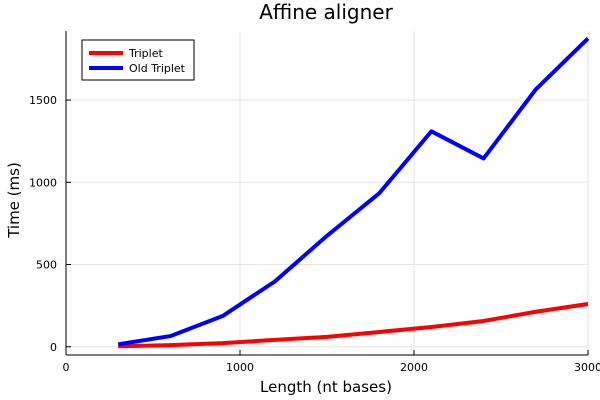  Describe the element at coordinates (145, 53) in the screenshot. I see `legend-label-triplet: Triplet` at that location.